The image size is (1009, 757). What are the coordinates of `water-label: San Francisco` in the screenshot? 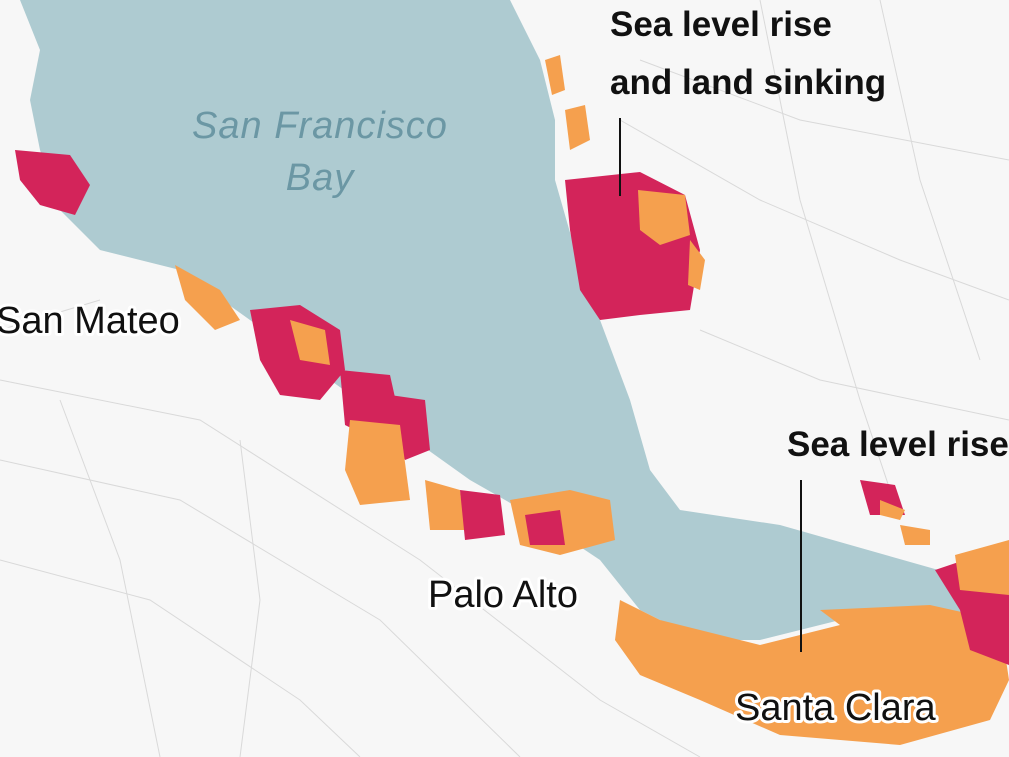 It's located at (320, 126).